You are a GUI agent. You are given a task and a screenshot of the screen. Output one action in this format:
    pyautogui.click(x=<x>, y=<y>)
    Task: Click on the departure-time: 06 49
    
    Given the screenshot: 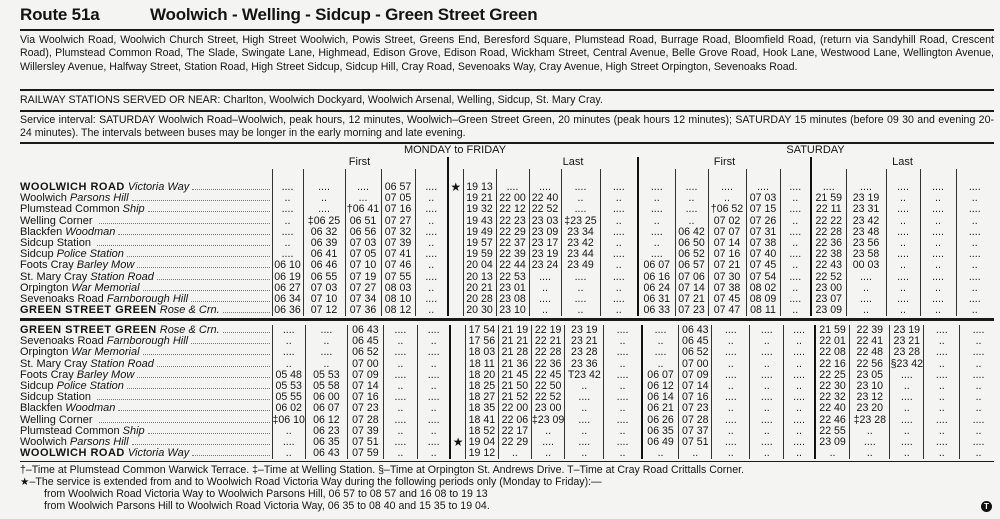 What is the action you would take?
    pyautogui.click(x=659, y=443)
    